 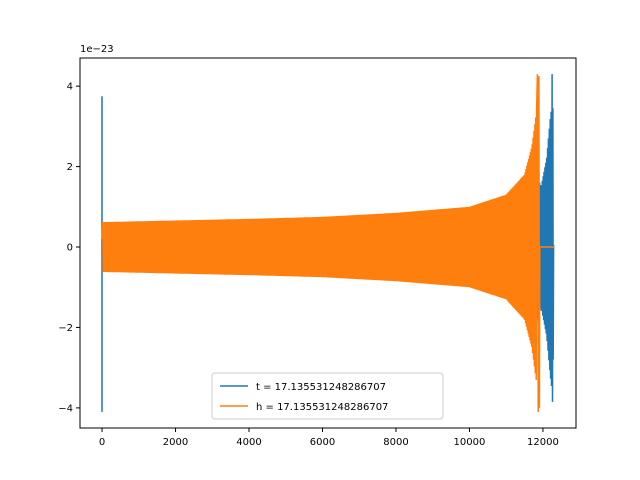 I want to click on y-tick-label: −4, so click(x=65, y=408).